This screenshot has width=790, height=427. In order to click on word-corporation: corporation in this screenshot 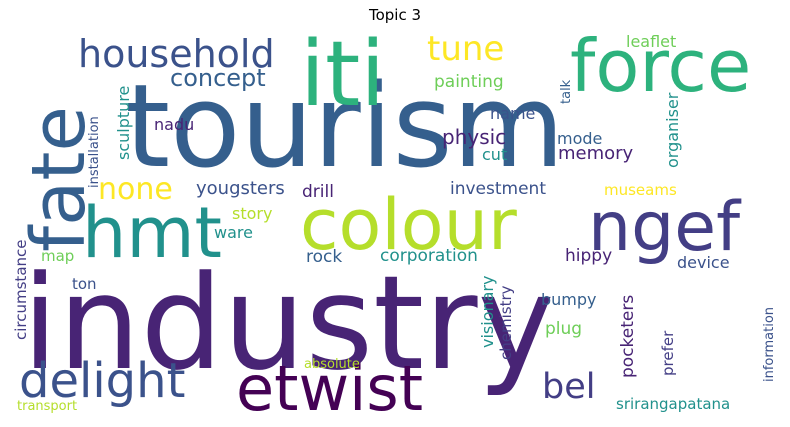, I will do `click(429, 256)`.